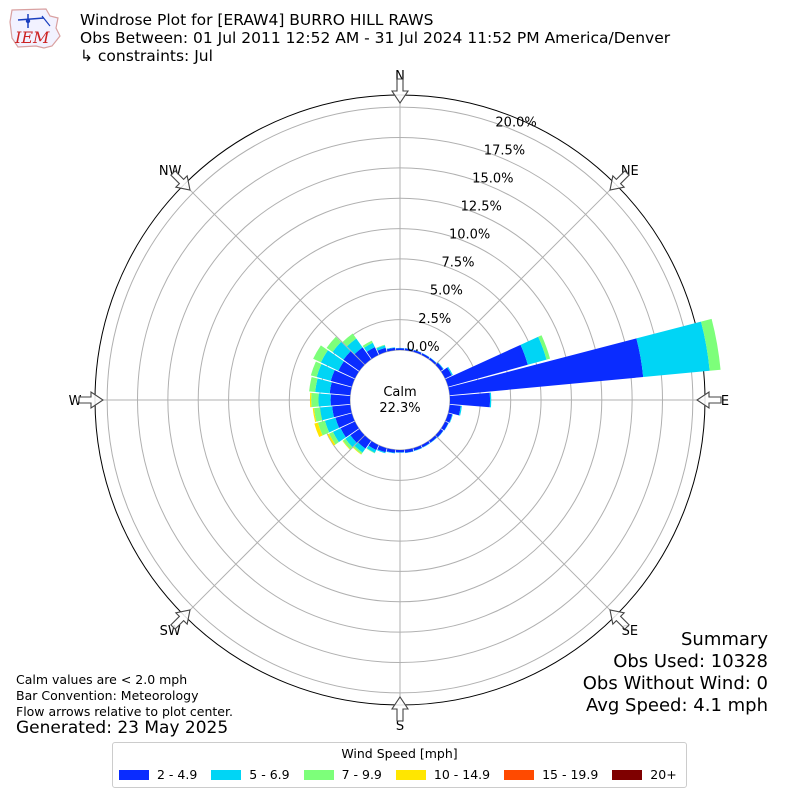 This screenshot has width=800, height=800. I want to click on radial-tick-label: 15.0%, so click(492, 179).